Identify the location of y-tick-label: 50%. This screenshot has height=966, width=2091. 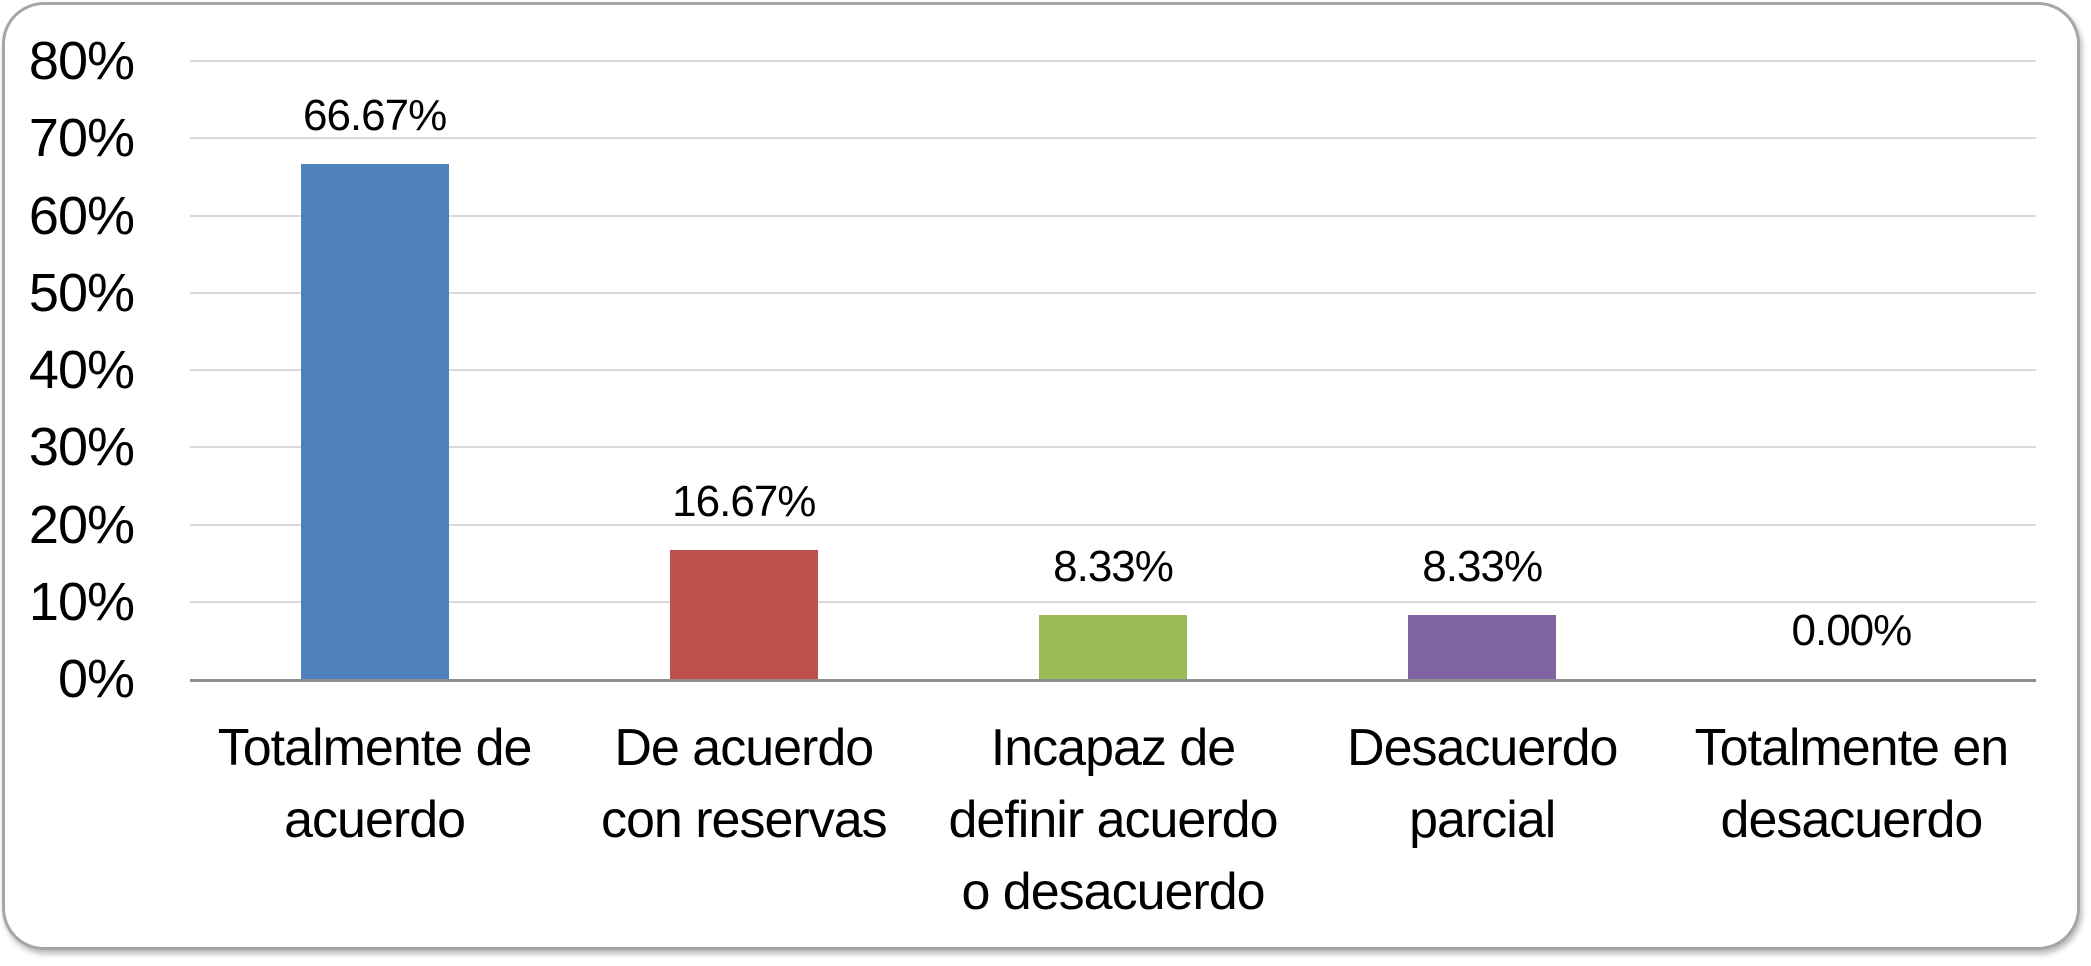
(81, 292).